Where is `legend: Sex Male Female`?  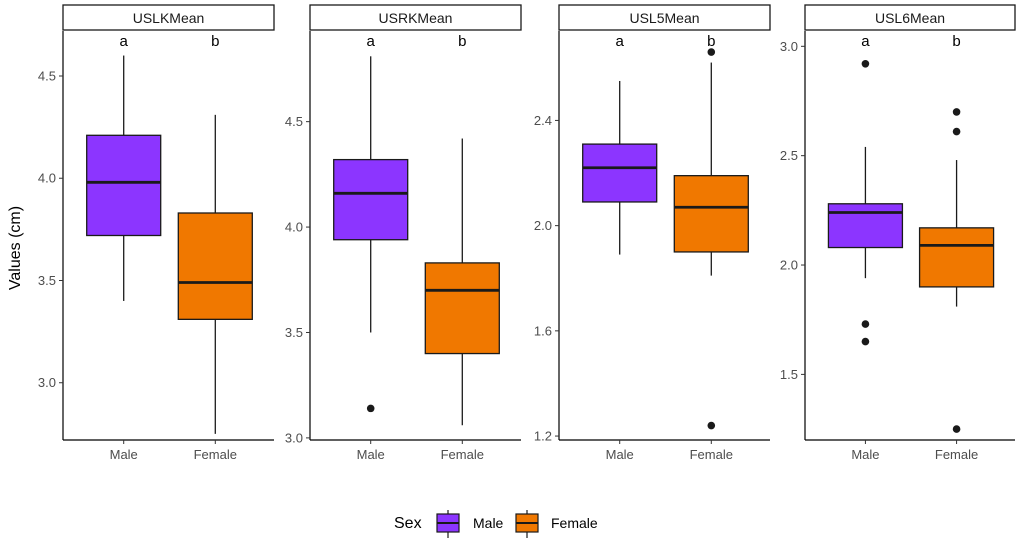 legend: Sex Male Female is located at coordinates (496, 524).